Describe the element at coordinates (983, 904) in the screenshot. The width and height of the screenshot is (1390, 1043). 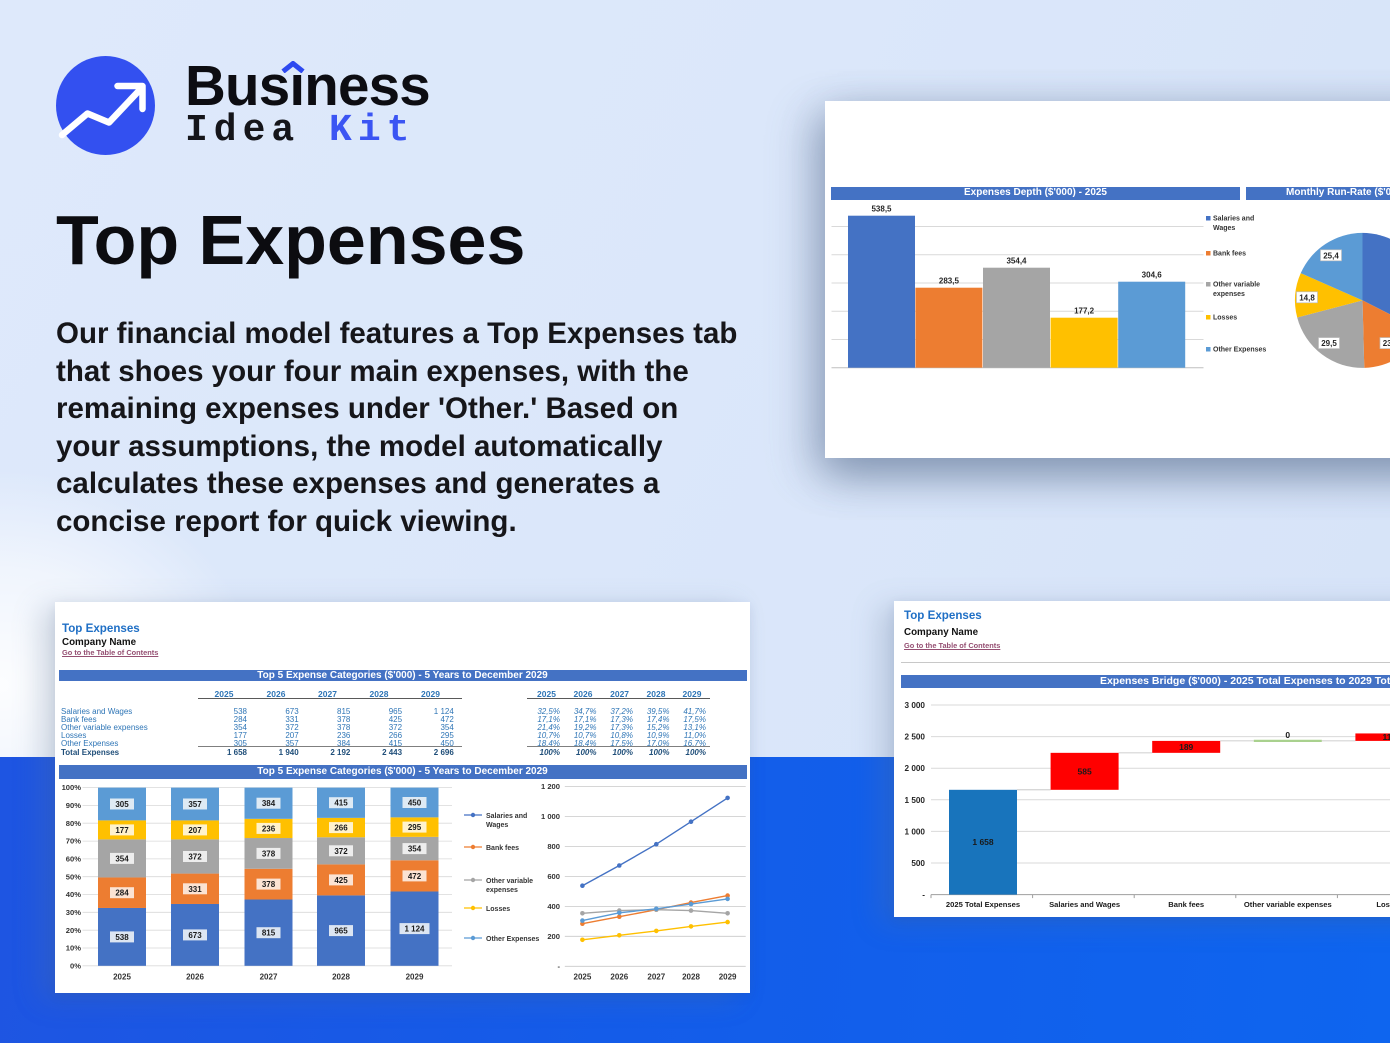
I see `svg-text: 2025 Total Expenses` at that location.